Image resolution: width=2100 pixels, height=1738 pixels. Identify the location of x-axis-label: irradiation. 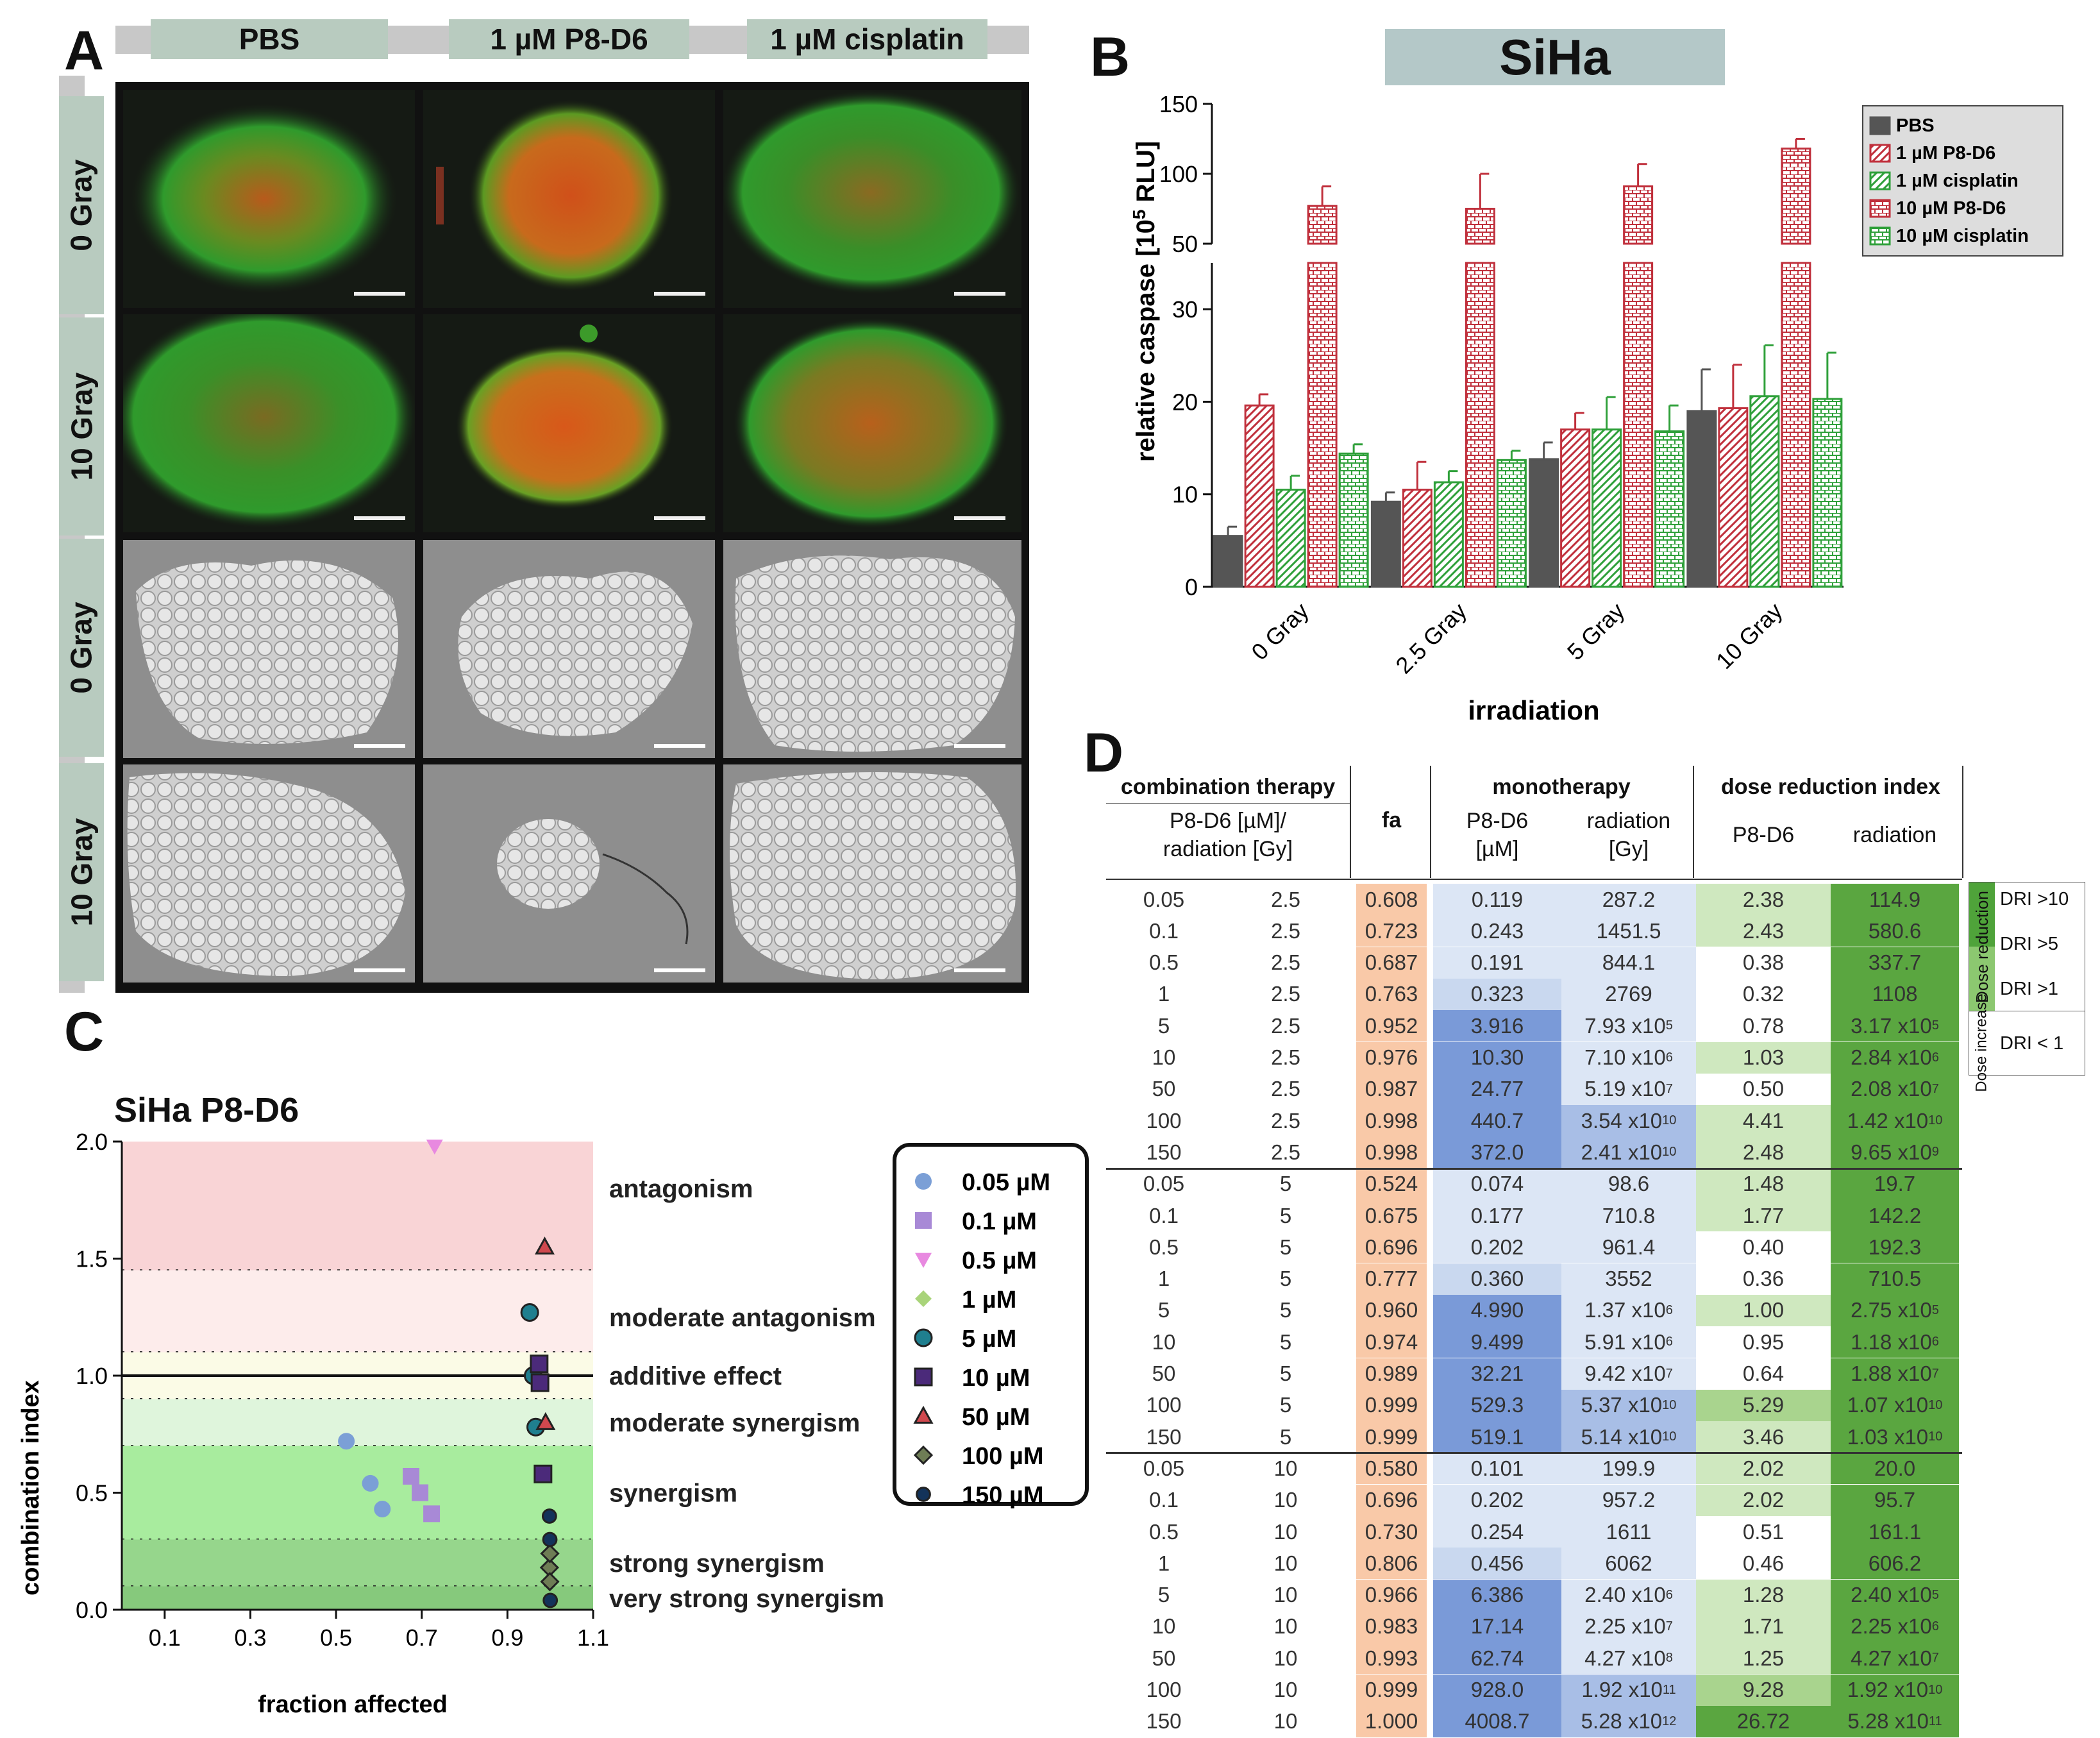
(1533, 710).